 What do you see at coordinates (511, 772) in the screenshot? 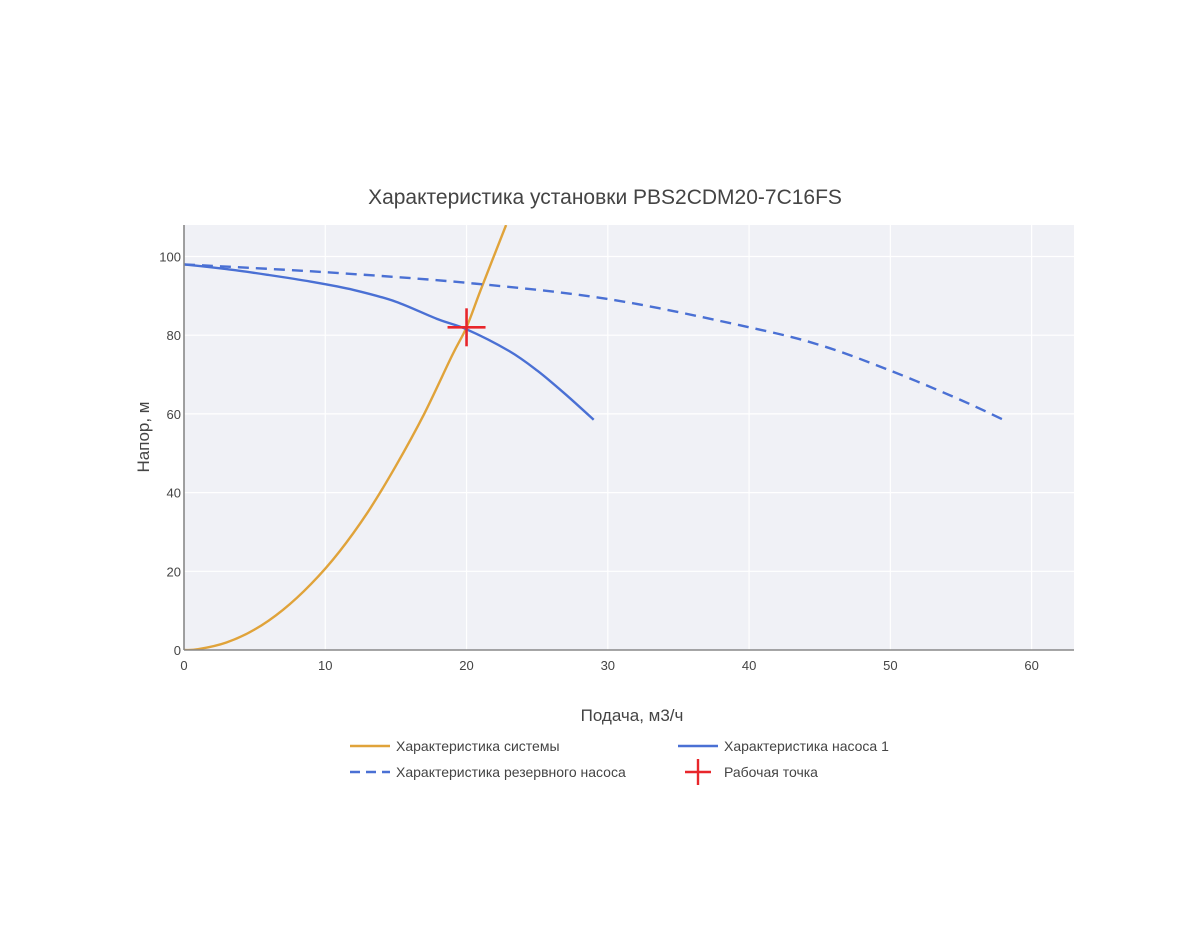
I see `legend-label: Характеристика резервного насоса` at bounding box center [511, 772].